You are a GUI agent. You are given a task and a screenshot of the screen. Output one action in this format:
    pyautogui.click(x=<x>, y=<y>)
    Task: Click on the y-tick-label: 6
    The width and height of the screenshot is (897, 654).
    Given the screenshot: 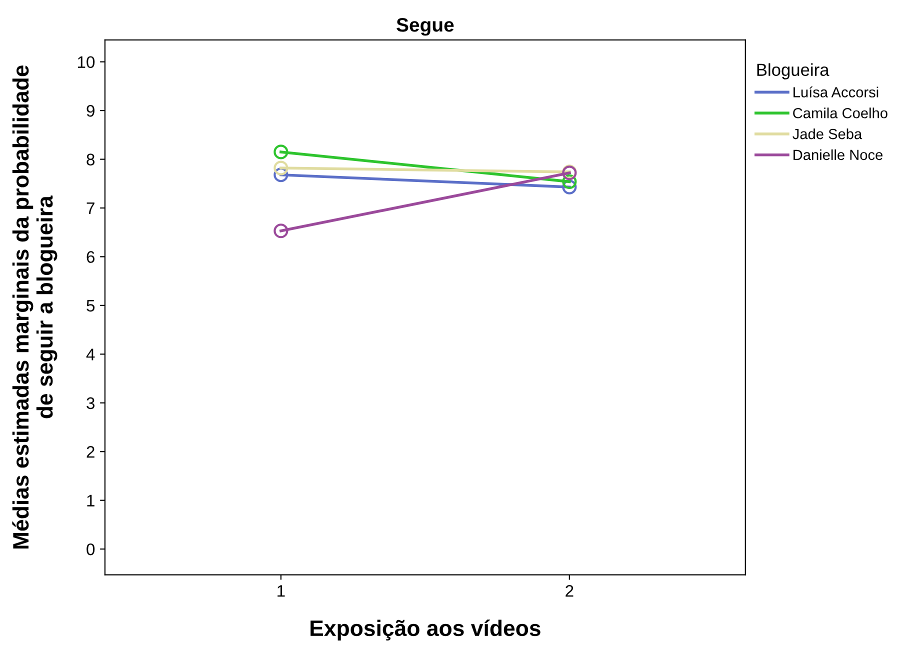 What is the action you would take?
    pyautogui.click(x=90, y=257)
    